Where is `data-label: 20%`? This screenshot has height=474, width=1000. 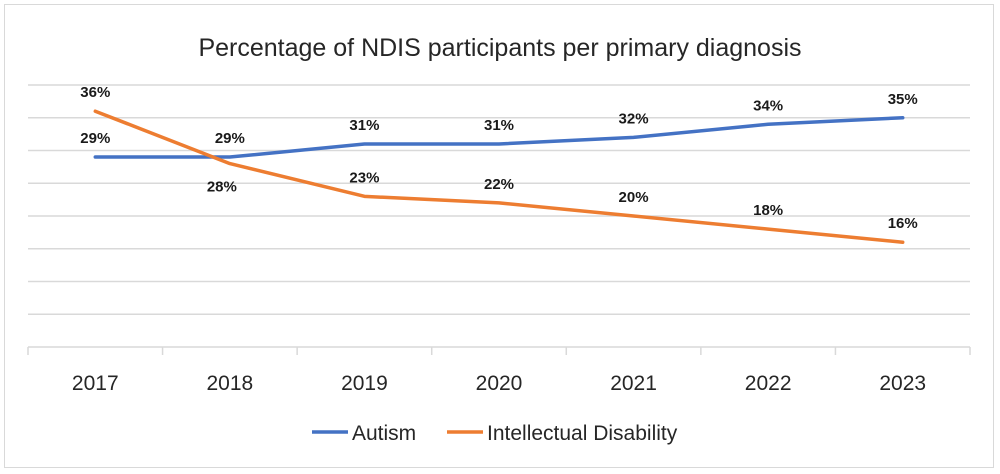 data-label: 20% is located at coordinates (634, 197).